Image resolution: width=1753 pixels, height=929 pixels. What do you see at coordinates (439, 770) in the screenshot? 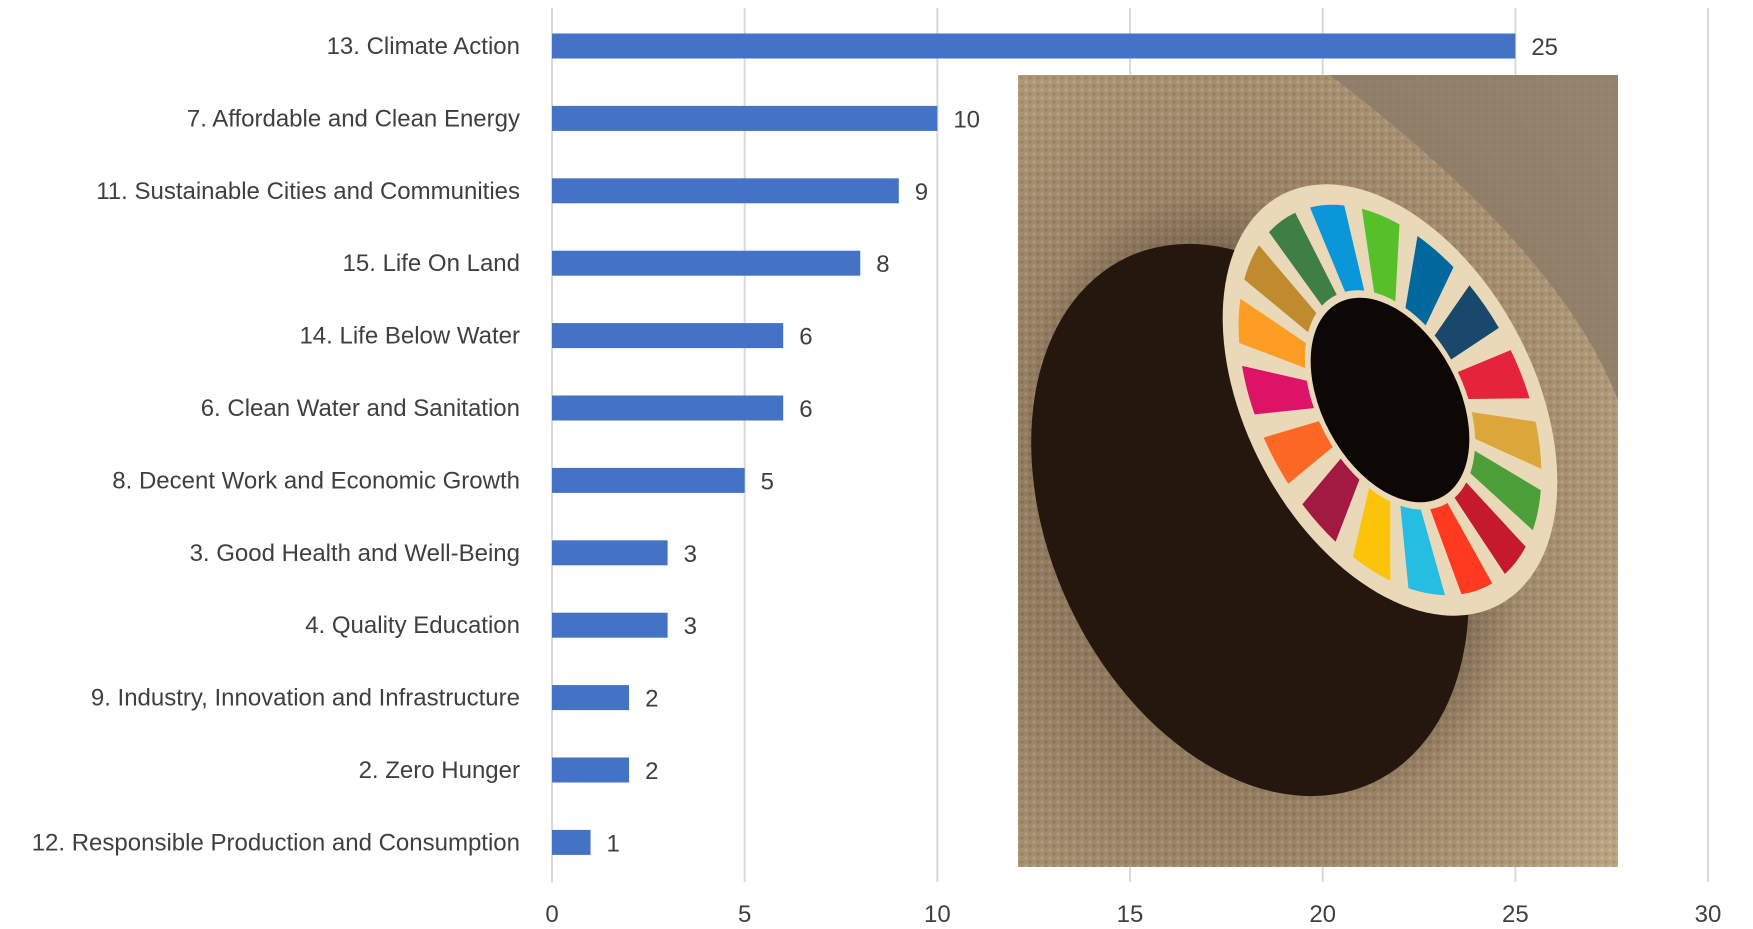
I see `category-label: 2. Zero Hunger` at bounding box center [439, 770].